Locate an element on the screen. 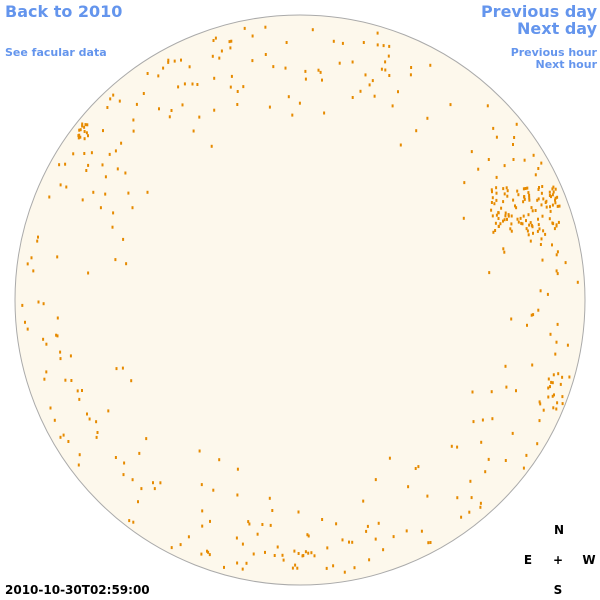 The image size is (600, 600). previous-hour-link: Previous hour is located at coordinates (554, 52).